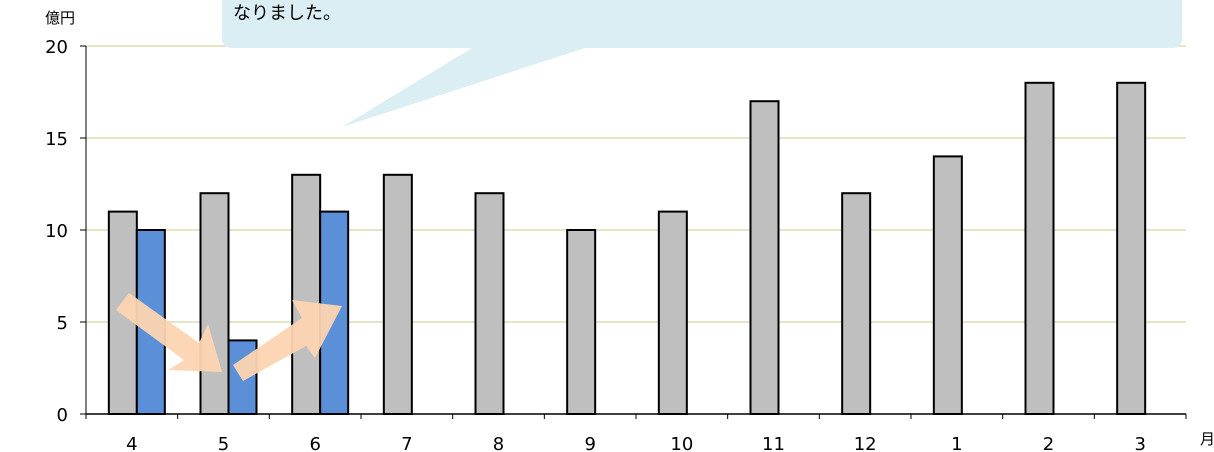  I want to click on x-tick-label: 12, so click(865, 443).